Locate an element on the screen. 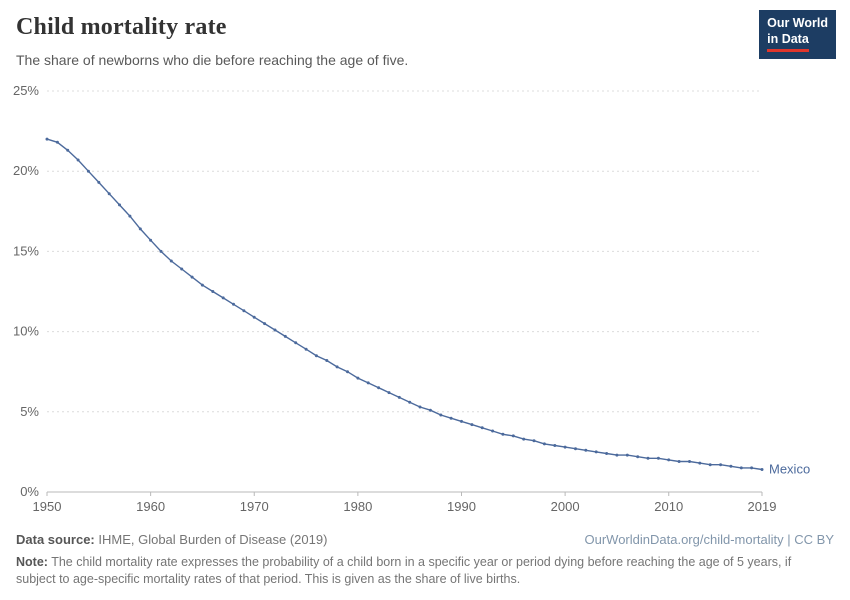  x-tick-label: 1950 is located at coordinates (47, 506).